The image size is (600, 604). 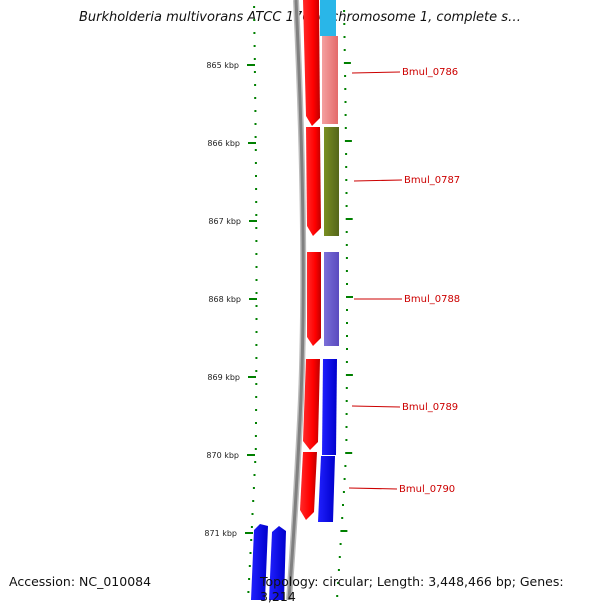 I want to click on scale-dots, so click(x=252, y=299).